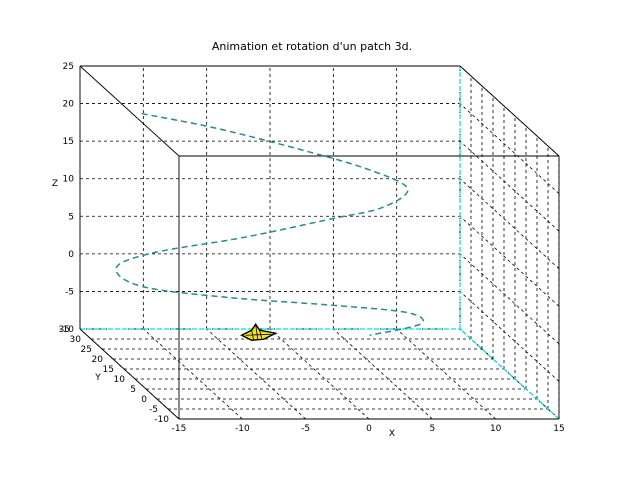  Describe the element at coordinates (558, 429) in the screenshot. I see `x-tick-label: 15` at that location.